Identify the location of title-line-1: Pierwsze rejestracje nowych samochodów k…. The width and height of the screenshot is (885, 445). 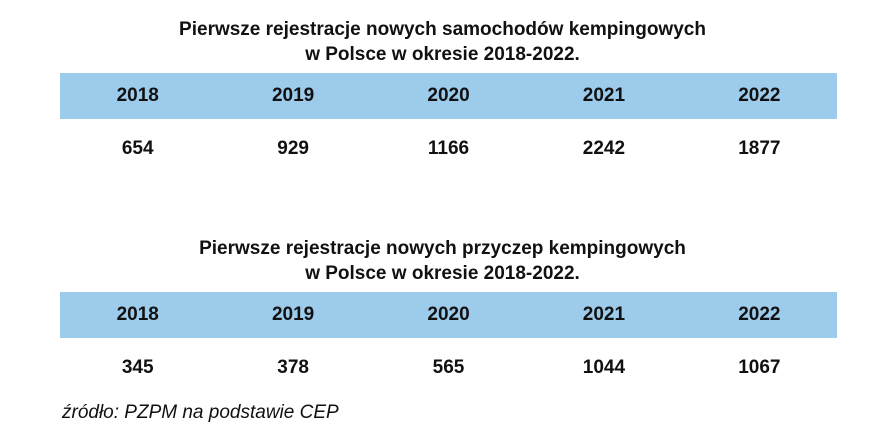
(442, 29).